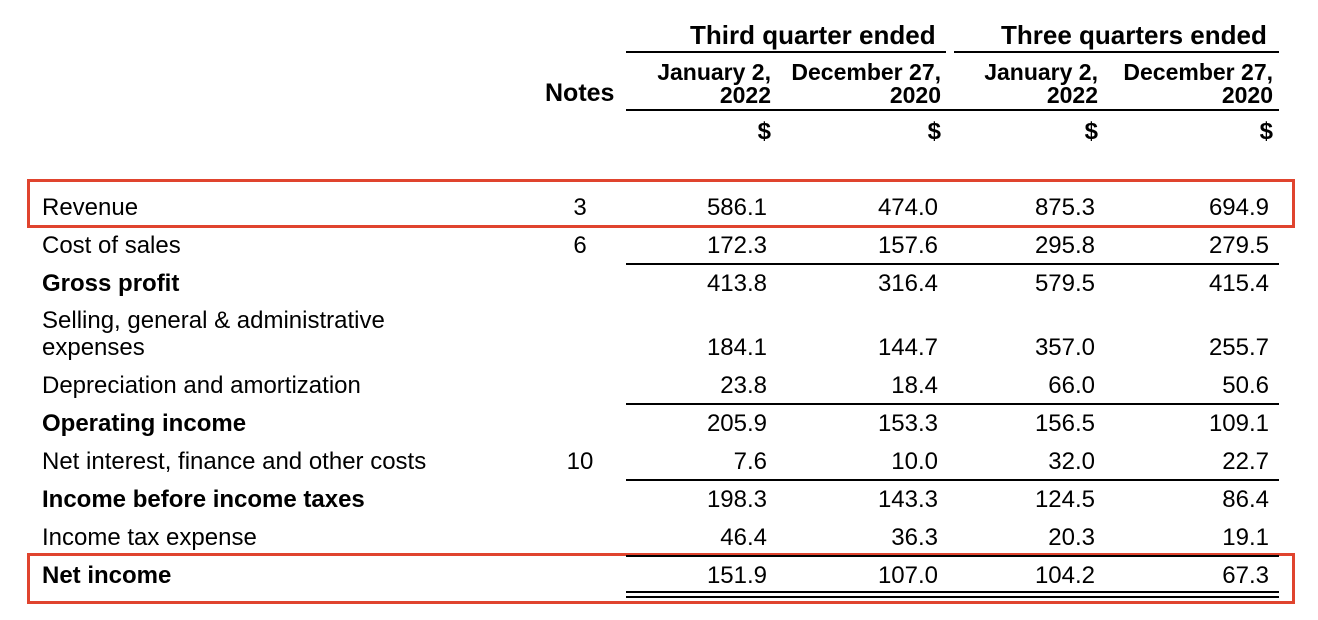  I want to click on cell-income-before-taxes-1: 198.3, so click(736, 499).